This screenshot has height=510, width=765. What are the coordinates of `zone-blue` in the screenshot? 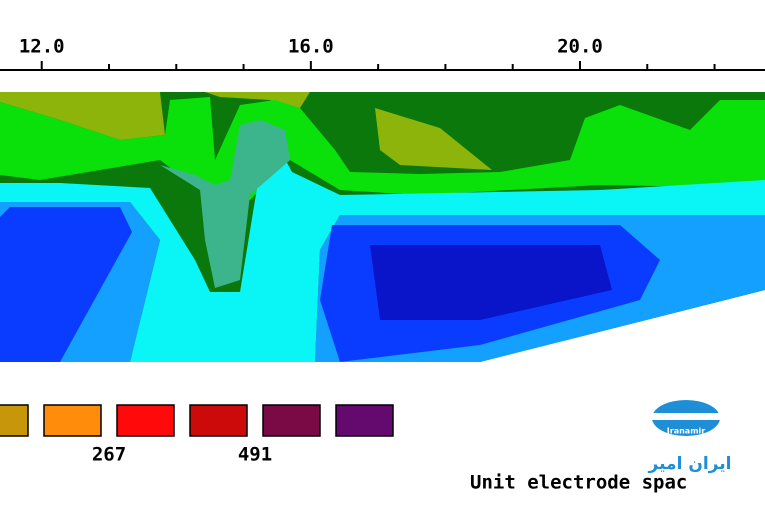 It's located at (66, 284).